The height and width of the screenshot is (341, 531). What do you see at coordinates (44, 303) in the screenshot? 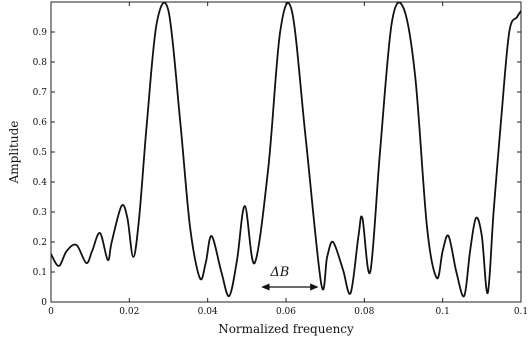
I see `y-tick-label: 0` at bounding box center [44, 303].